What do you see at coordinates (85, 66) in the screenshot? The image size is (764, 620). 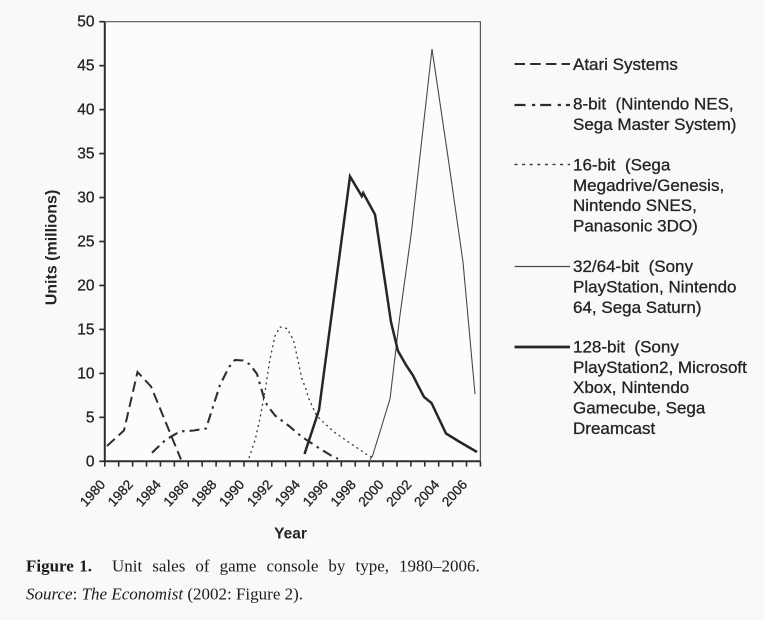 I see `svg-text: 45` at bounding box center [85, 66].